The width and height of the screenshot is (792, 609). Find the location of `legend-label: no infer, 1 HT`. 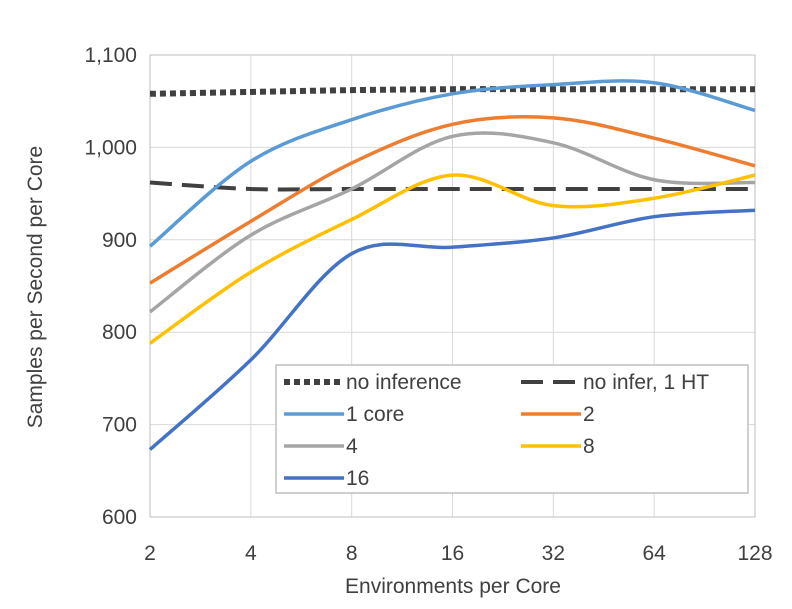

legend-label: no infer, 1 HT is located at coordinates (646, 382).